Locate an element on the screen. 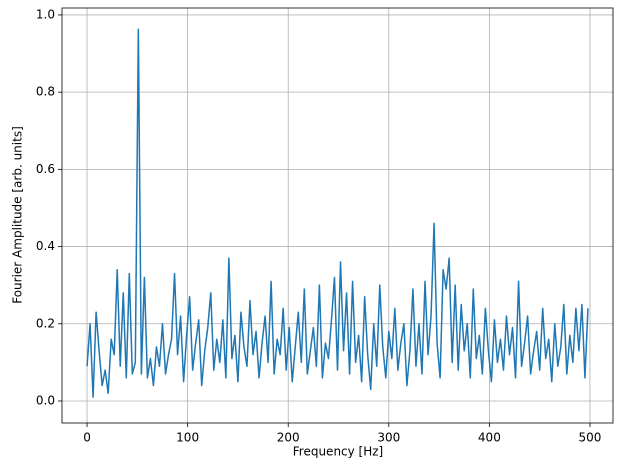 This screenshot has width=630, height=469. x-tick-label: 300 is located at coordinates (388, 438).